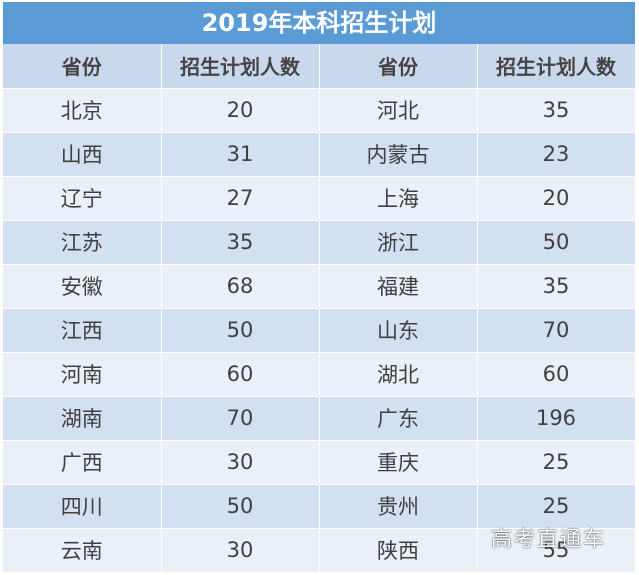  What do you see at coordinates (398, 242) in the screenshot?
I see `cell-province-right: 浙江` at bounding box center [398, 242].